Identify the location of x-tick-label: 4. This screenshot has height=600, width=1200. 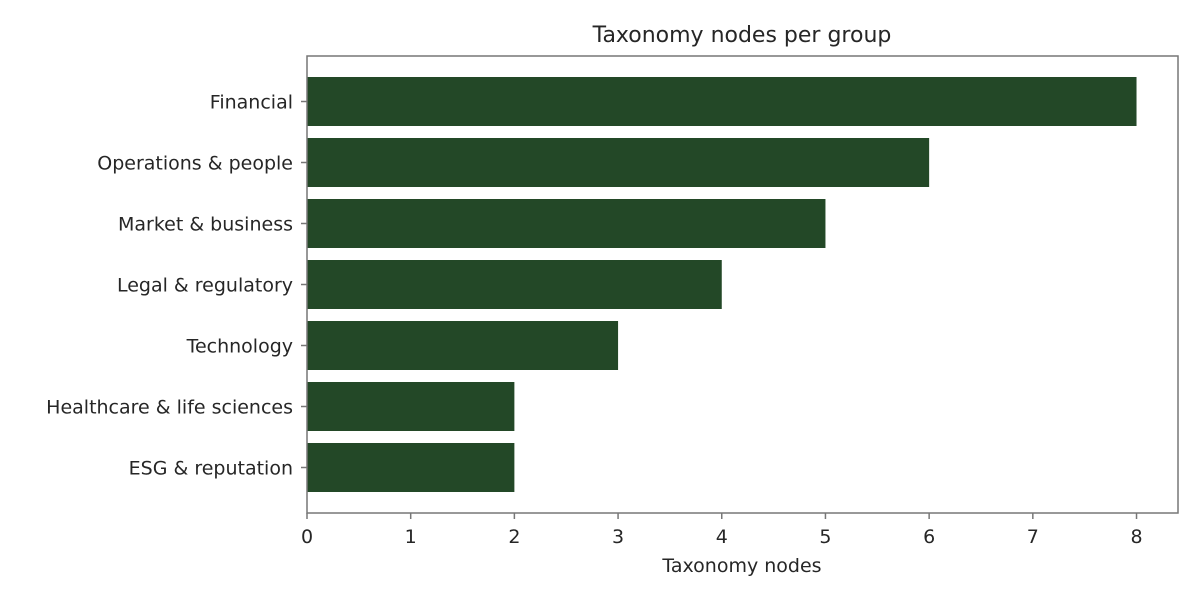
(722, 537).